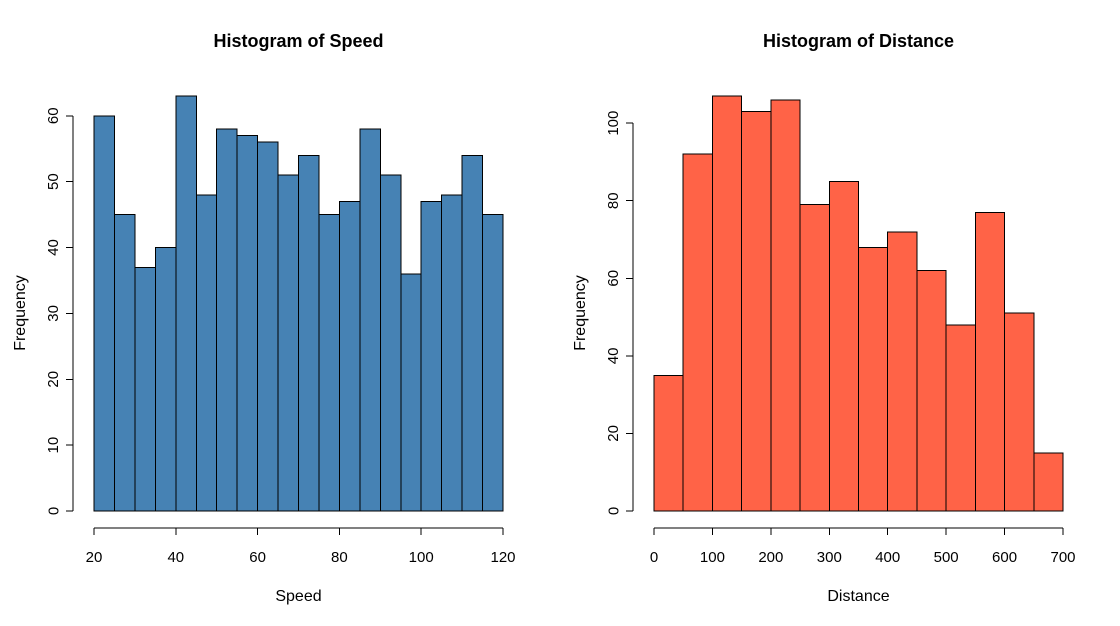  What do you see at coordinates (613, 200) in the screenshot?
I see `y-tick-label: 80` at bounding box center [613, 200].